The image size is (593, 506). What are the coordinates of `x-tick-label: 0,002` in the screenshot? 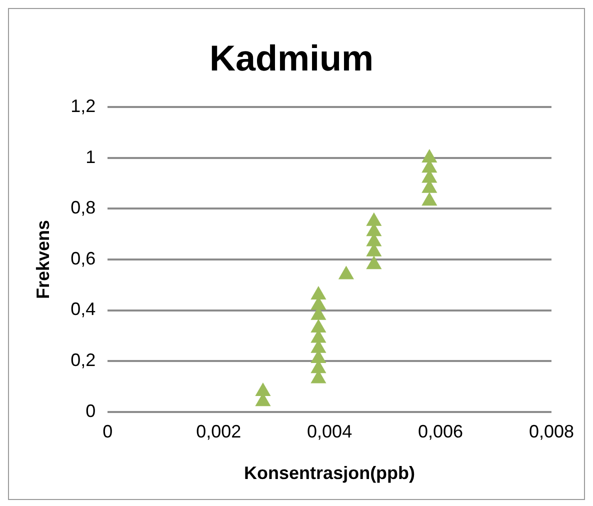 It's located at (219, 432).